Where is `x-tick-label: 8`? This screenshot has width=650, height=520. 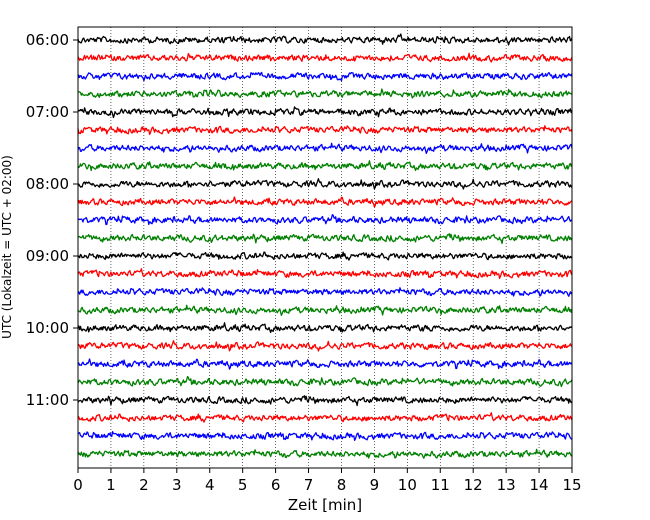
x-tick-label: 8 is located at coordinates (342, 485).